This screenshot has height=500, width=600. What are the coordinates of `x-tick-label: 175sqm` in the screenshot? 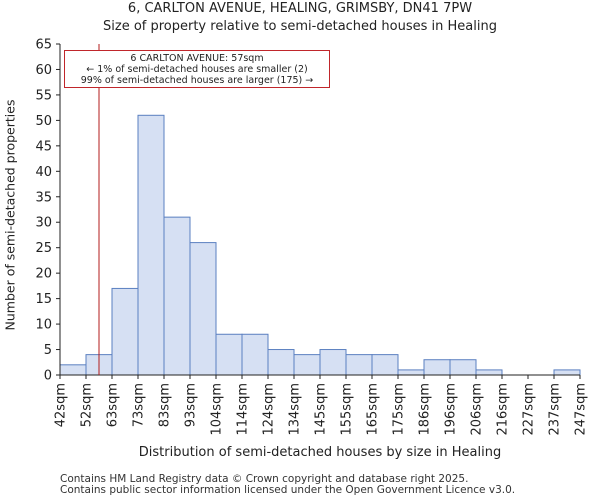 It's located at (399, 409).